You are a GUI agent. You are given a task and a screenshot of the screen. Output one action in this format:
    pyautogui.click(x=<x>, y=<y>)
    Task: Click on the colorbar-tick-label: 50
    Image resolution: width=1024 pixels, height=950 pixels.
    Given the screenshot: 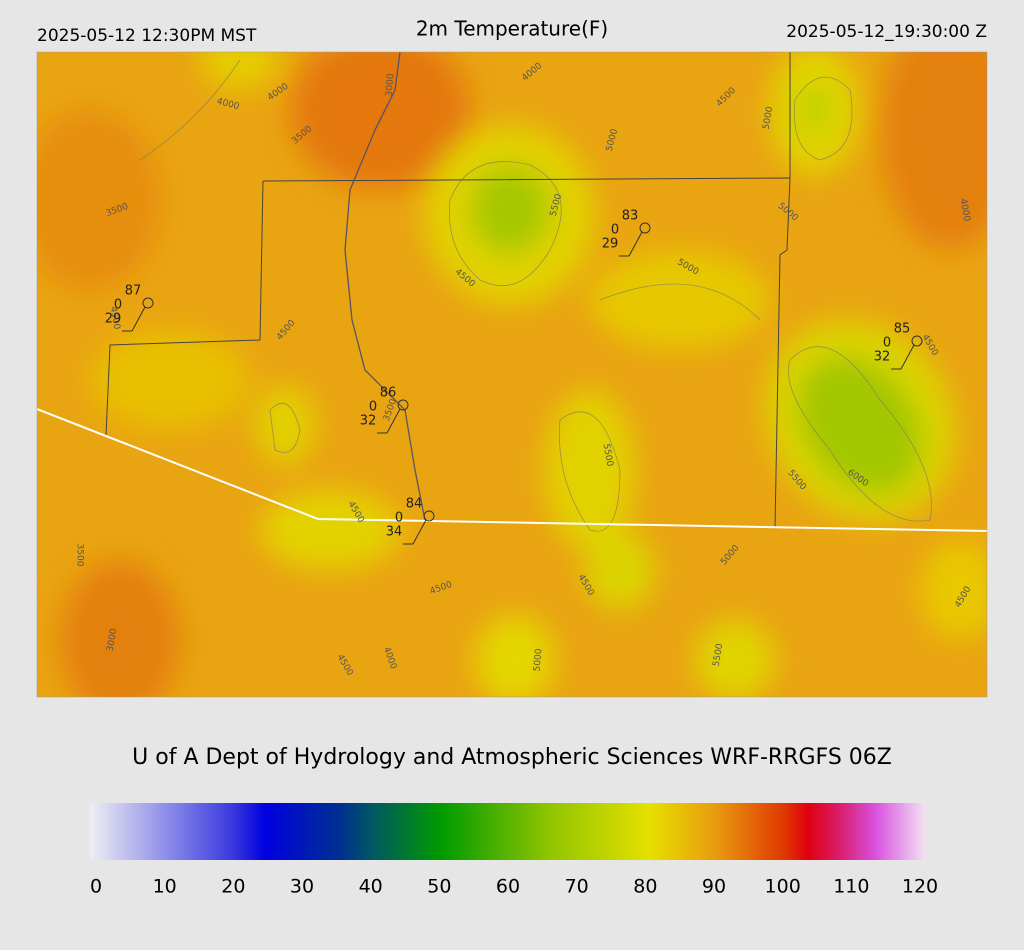 What is the action you would take?
    pyautogui.click(x=439, y=887)
    